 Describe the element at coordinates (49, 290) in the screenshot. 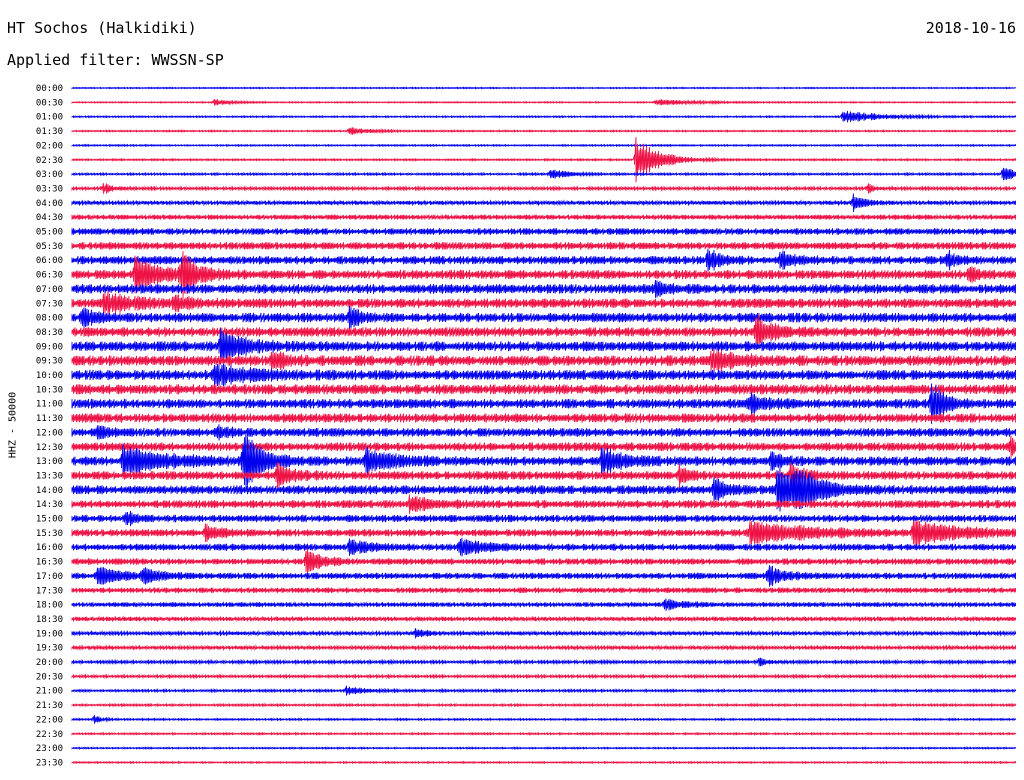

I see `time-label-0700: 07:00` at that location.